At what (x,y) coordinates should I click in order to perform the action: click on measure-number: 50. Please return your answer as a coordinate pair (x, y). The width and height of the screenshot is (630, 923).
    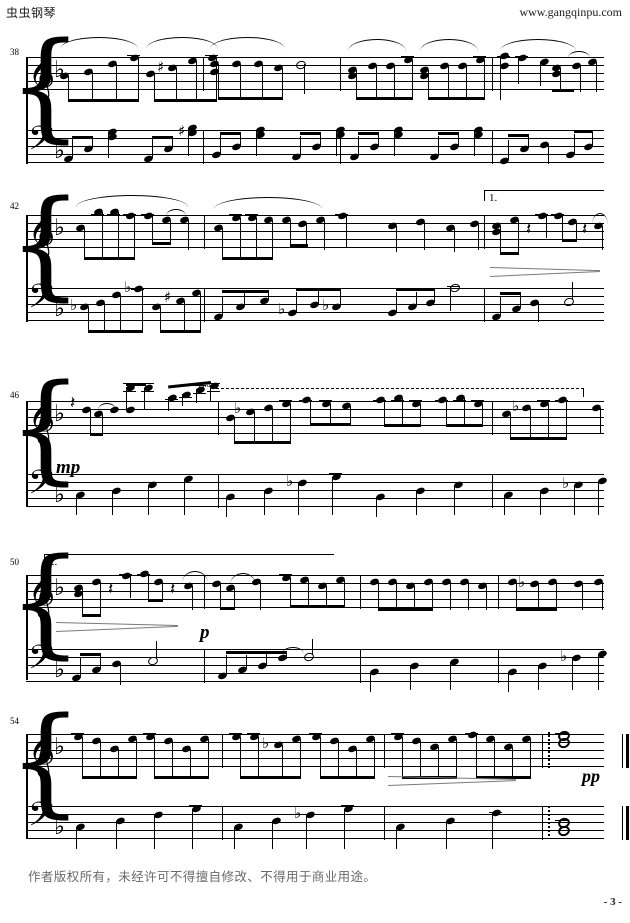
    Looking at the image, I should click on (14, 562).